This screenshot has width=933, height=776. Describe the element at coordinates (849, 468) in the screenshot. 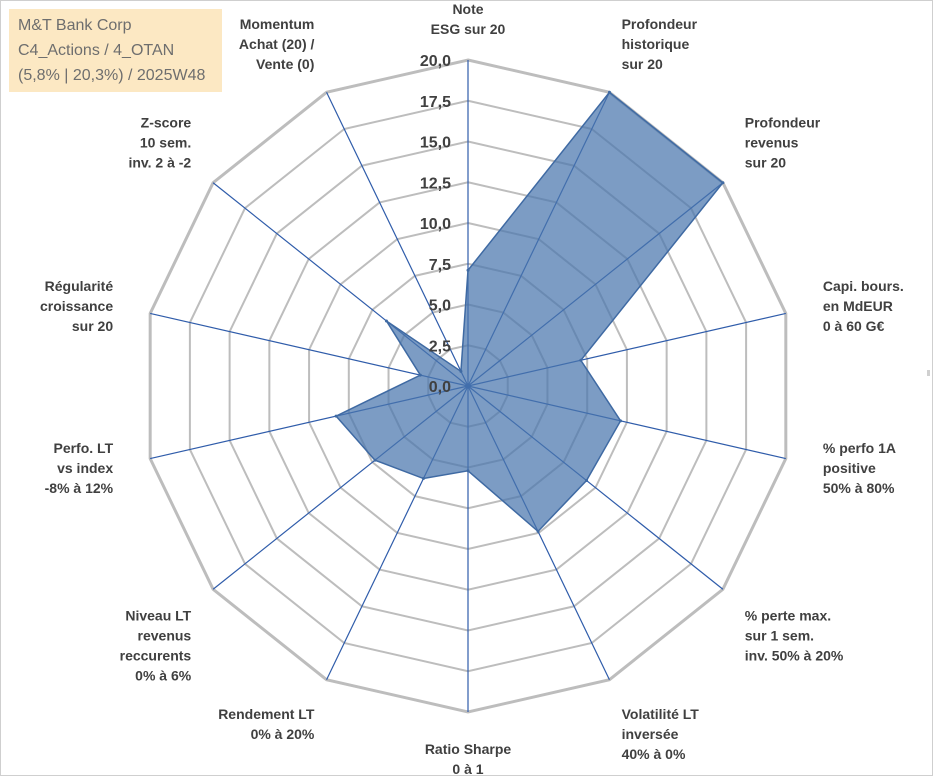

I see `axis-label: positive` at that location.